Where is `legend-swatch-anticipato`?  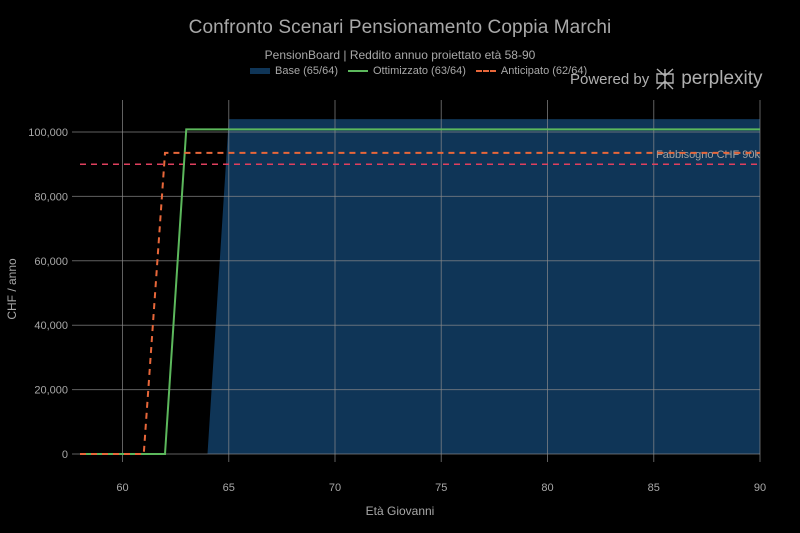 legend-swatch-anticipato is located at coordinates (485, 71).